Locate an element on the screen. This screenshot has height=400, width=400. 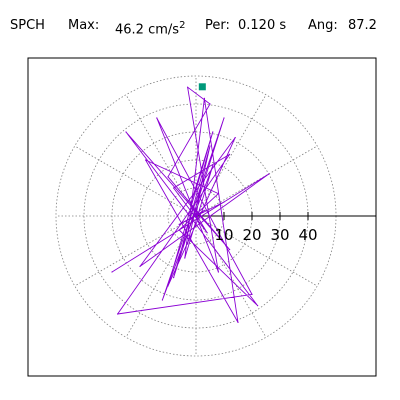
station-code: SPCH is located at coordinates (27, 25).